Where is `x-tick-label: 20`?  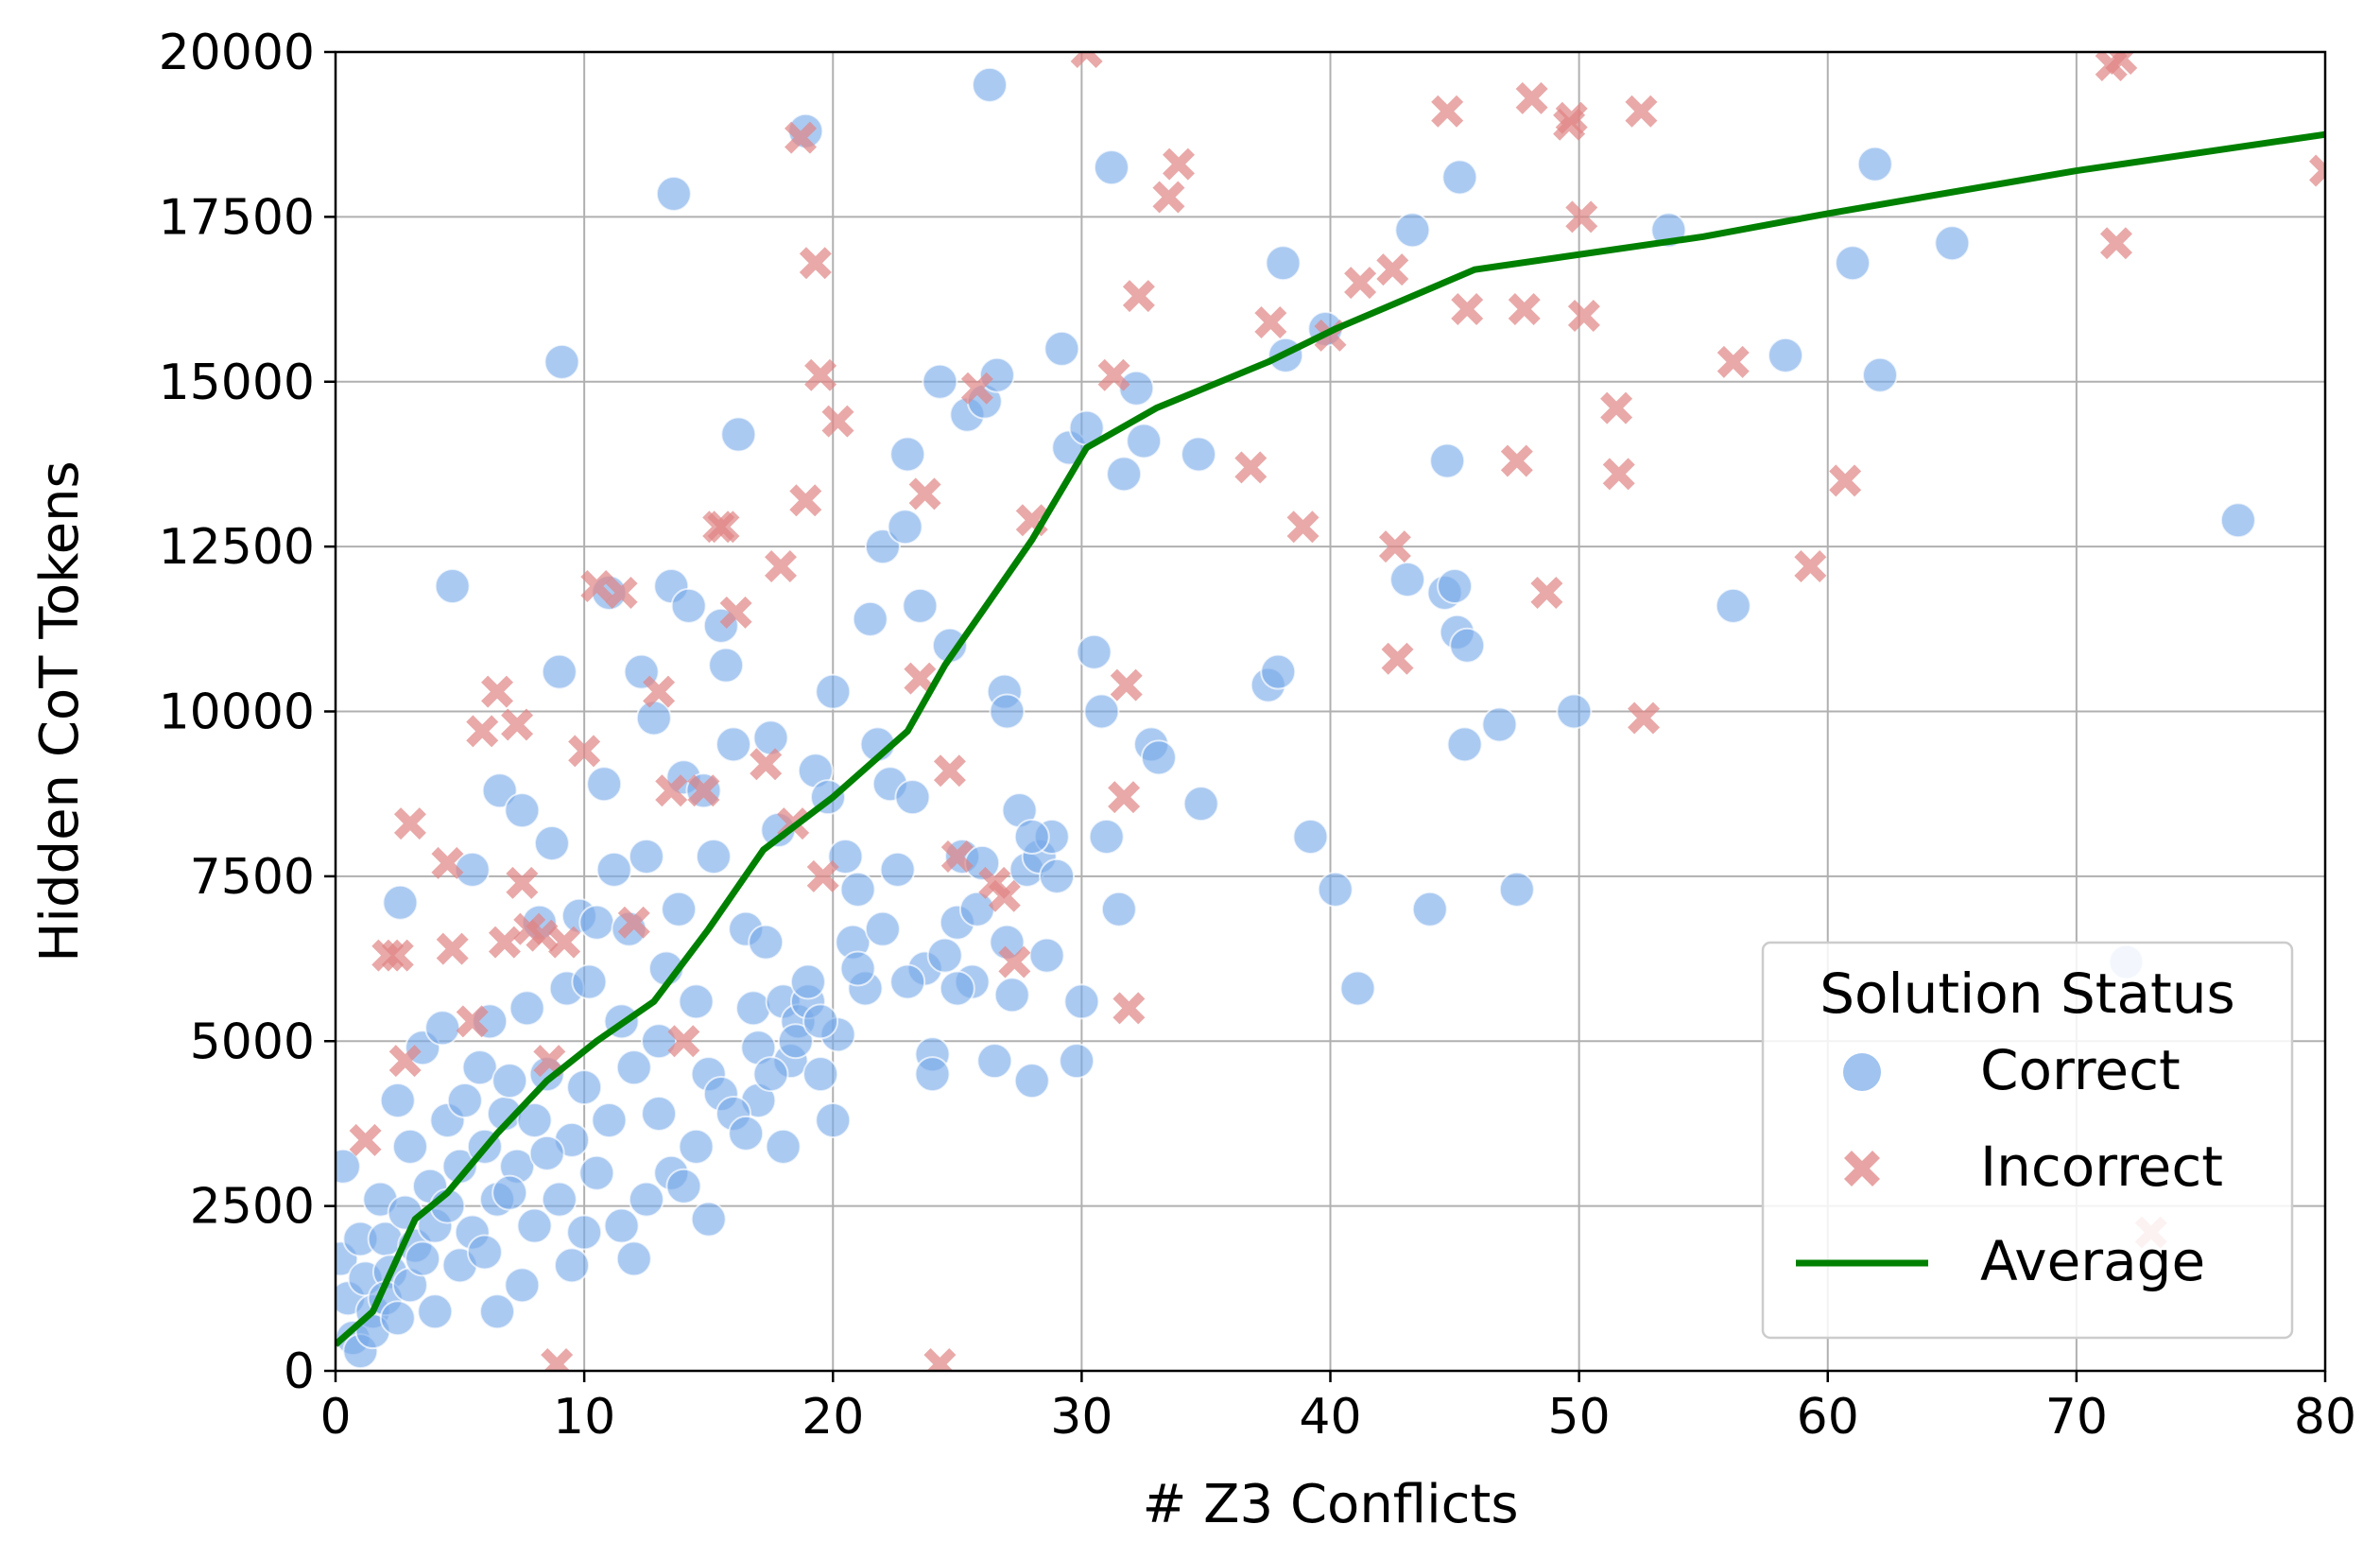 x-tick-label: 20 is located at coordinates (833, 1417).